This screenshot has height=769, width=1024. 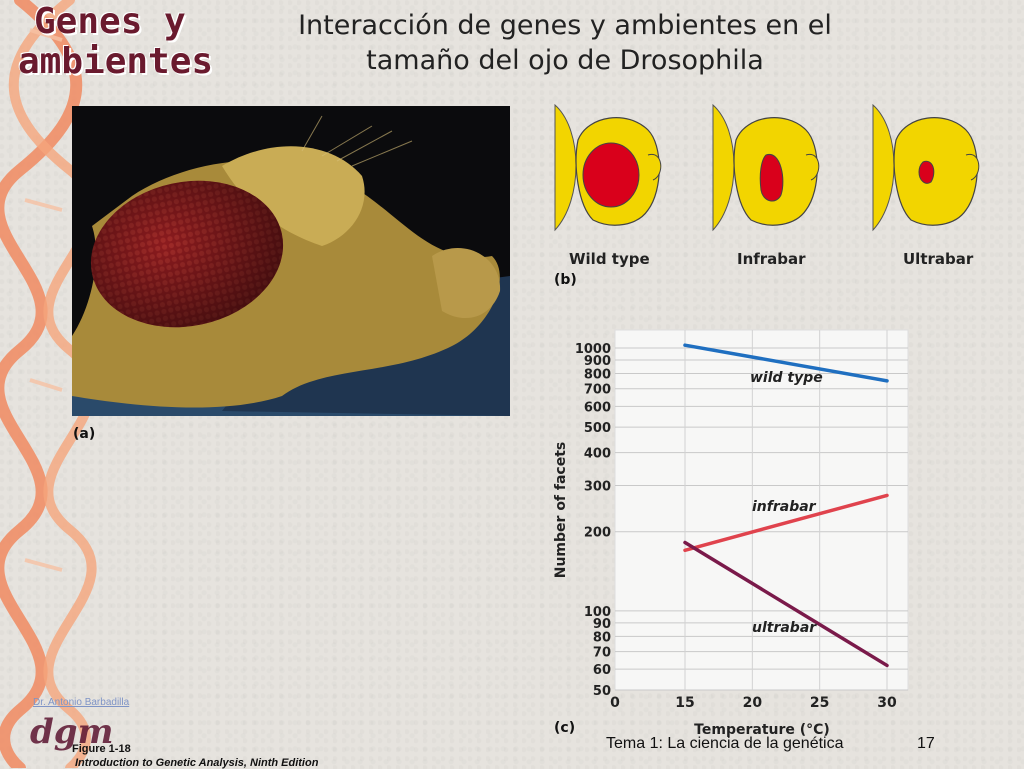 What do you see at coordinates (926, 743) in the screenshot?
I see `slide-number: 17` at bounding box center [926, 743].